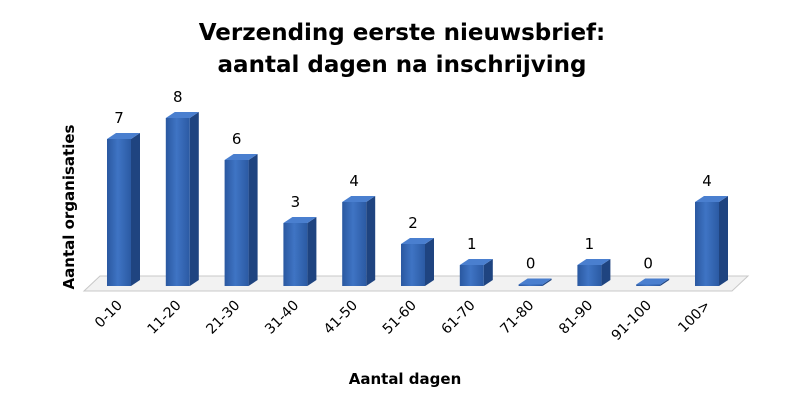 The image size is (803, 412). I want to click on x-tick-label: 41-50, so click(341, 318).